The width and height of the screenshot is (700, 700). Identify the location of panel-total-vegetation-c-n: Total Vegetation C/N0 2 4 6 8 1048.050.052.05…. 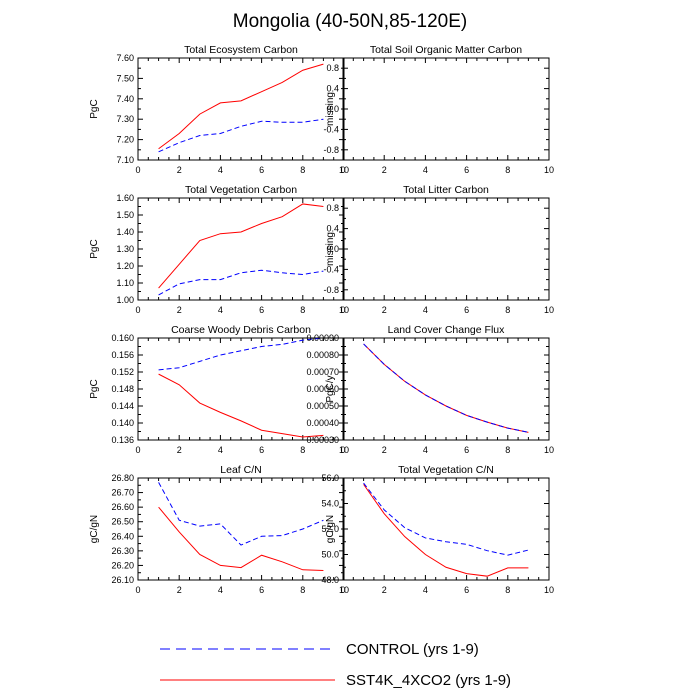
(437, 529).